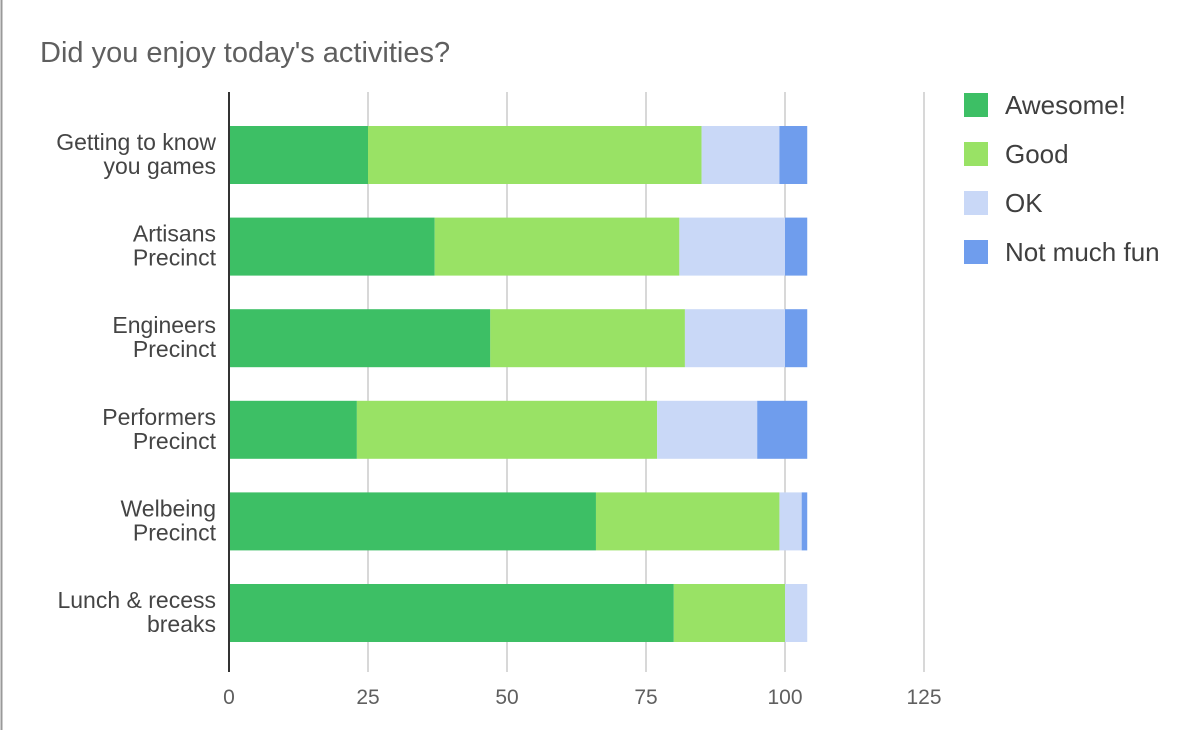 This screenshot has width=1200, height=730. I want to click on x-tick-label-125: 125, so click(923, 697).